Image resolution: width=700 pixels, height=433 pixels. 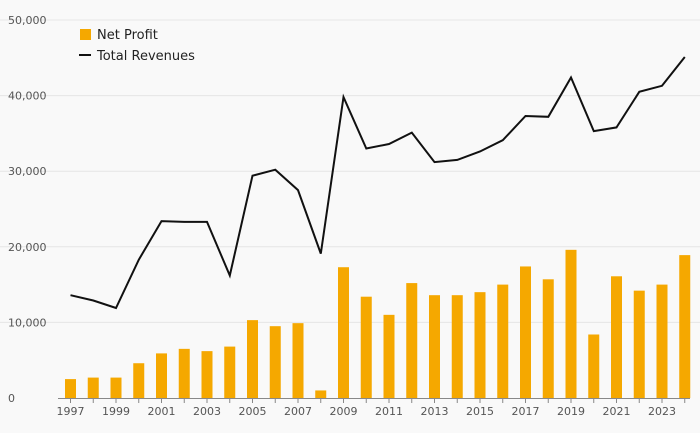 What do you see at coordinates (161, 375) in the screenshot?
I see `bar-net-profit-2001` at bounding box center [161, 375].